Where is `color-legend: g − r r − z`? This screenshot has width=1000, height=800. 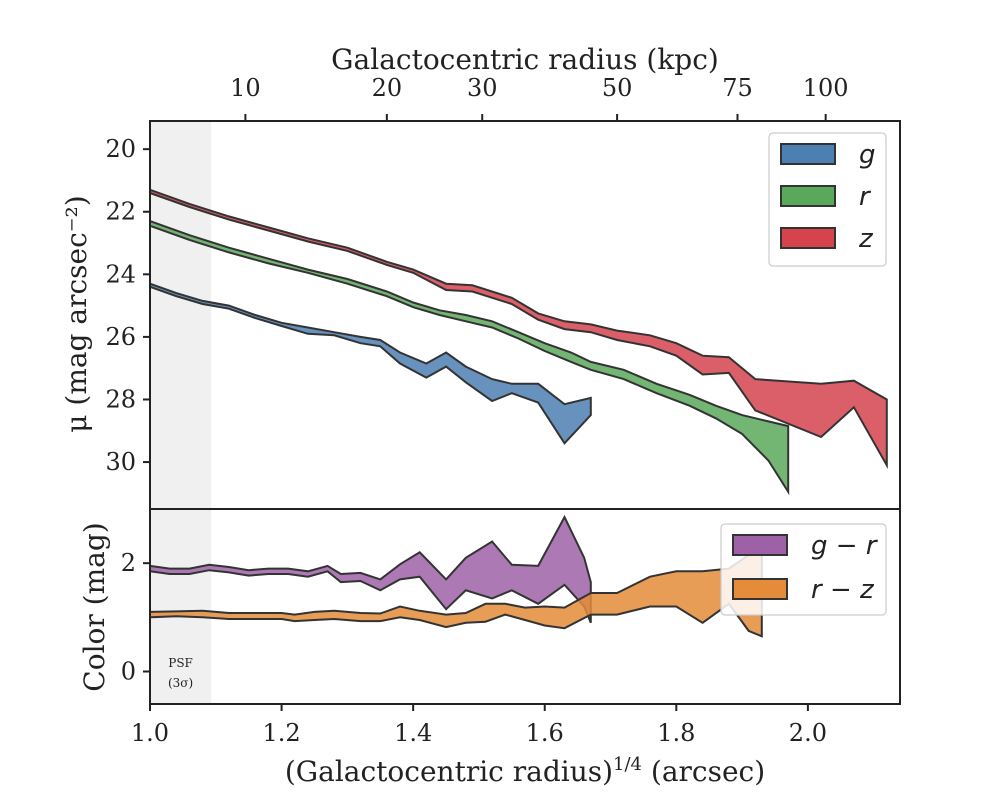 color-legend: g − r r − z is located at coordinates (803, 569).